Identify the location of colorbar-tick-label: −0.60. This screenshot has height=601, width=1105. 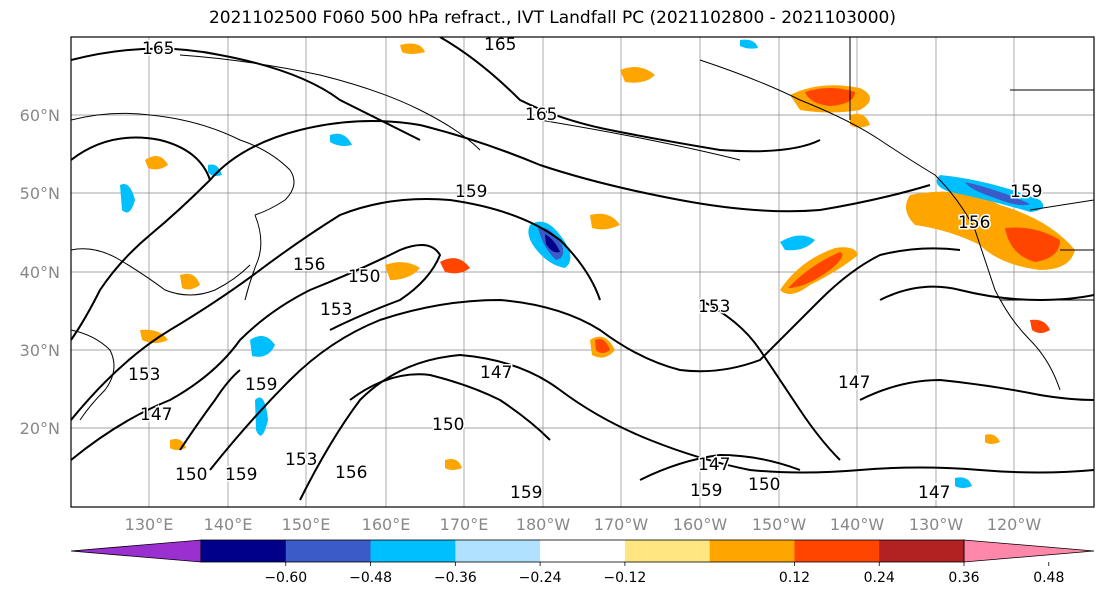
(285, 578).